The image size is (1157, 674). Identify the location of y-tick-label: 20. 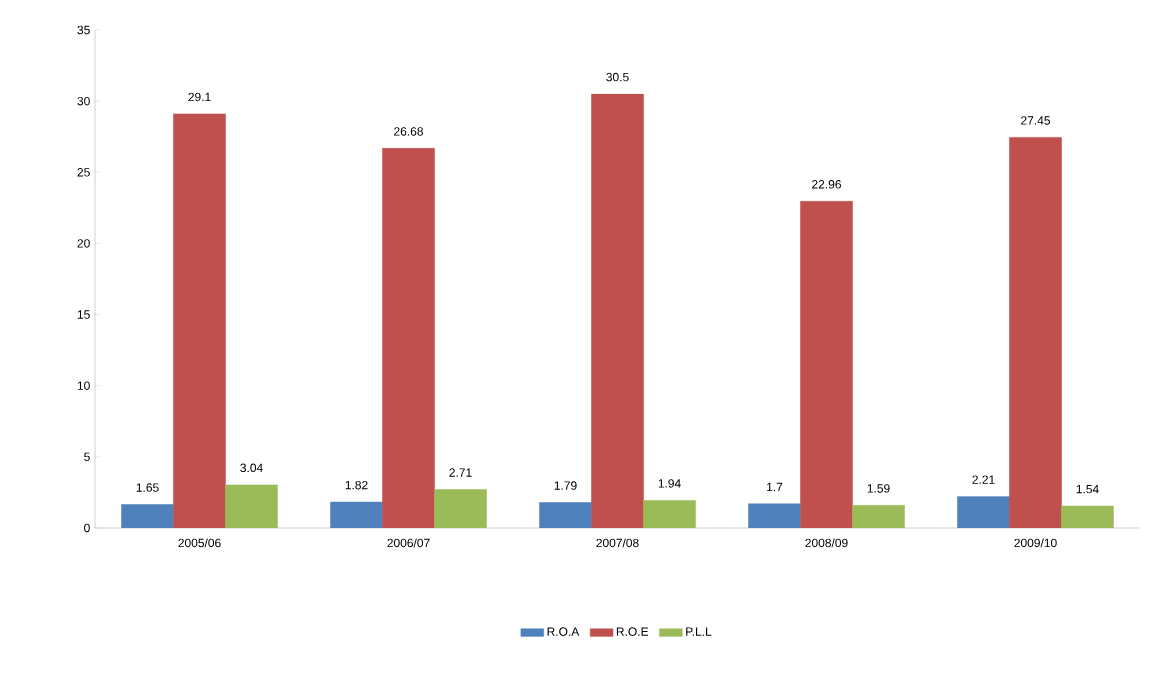
(83, 243).